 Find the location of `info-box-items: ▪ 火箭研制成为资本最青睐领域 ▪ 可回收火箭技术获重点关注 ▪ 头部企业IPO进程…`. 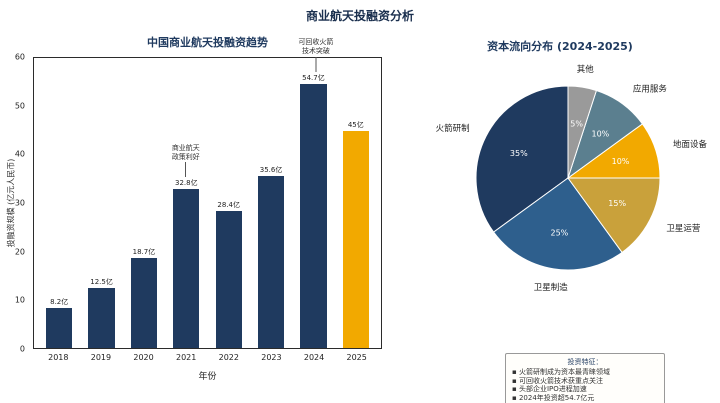

info-box-items: ▪ 火箭研制成为资本最青睐领域 ▪ 可回收火箭技术获重点关注 ▪ 头部企业IPO进程… is located at coordinates (585, 385).